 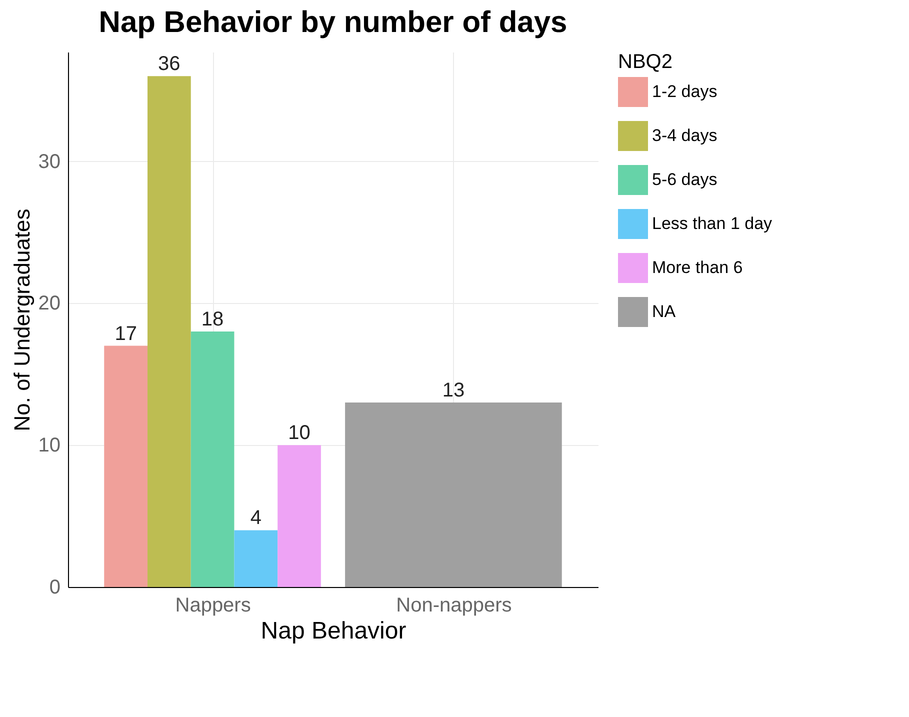 I want to click on legend-label: 5-6 days, so click(x=685, y=179).